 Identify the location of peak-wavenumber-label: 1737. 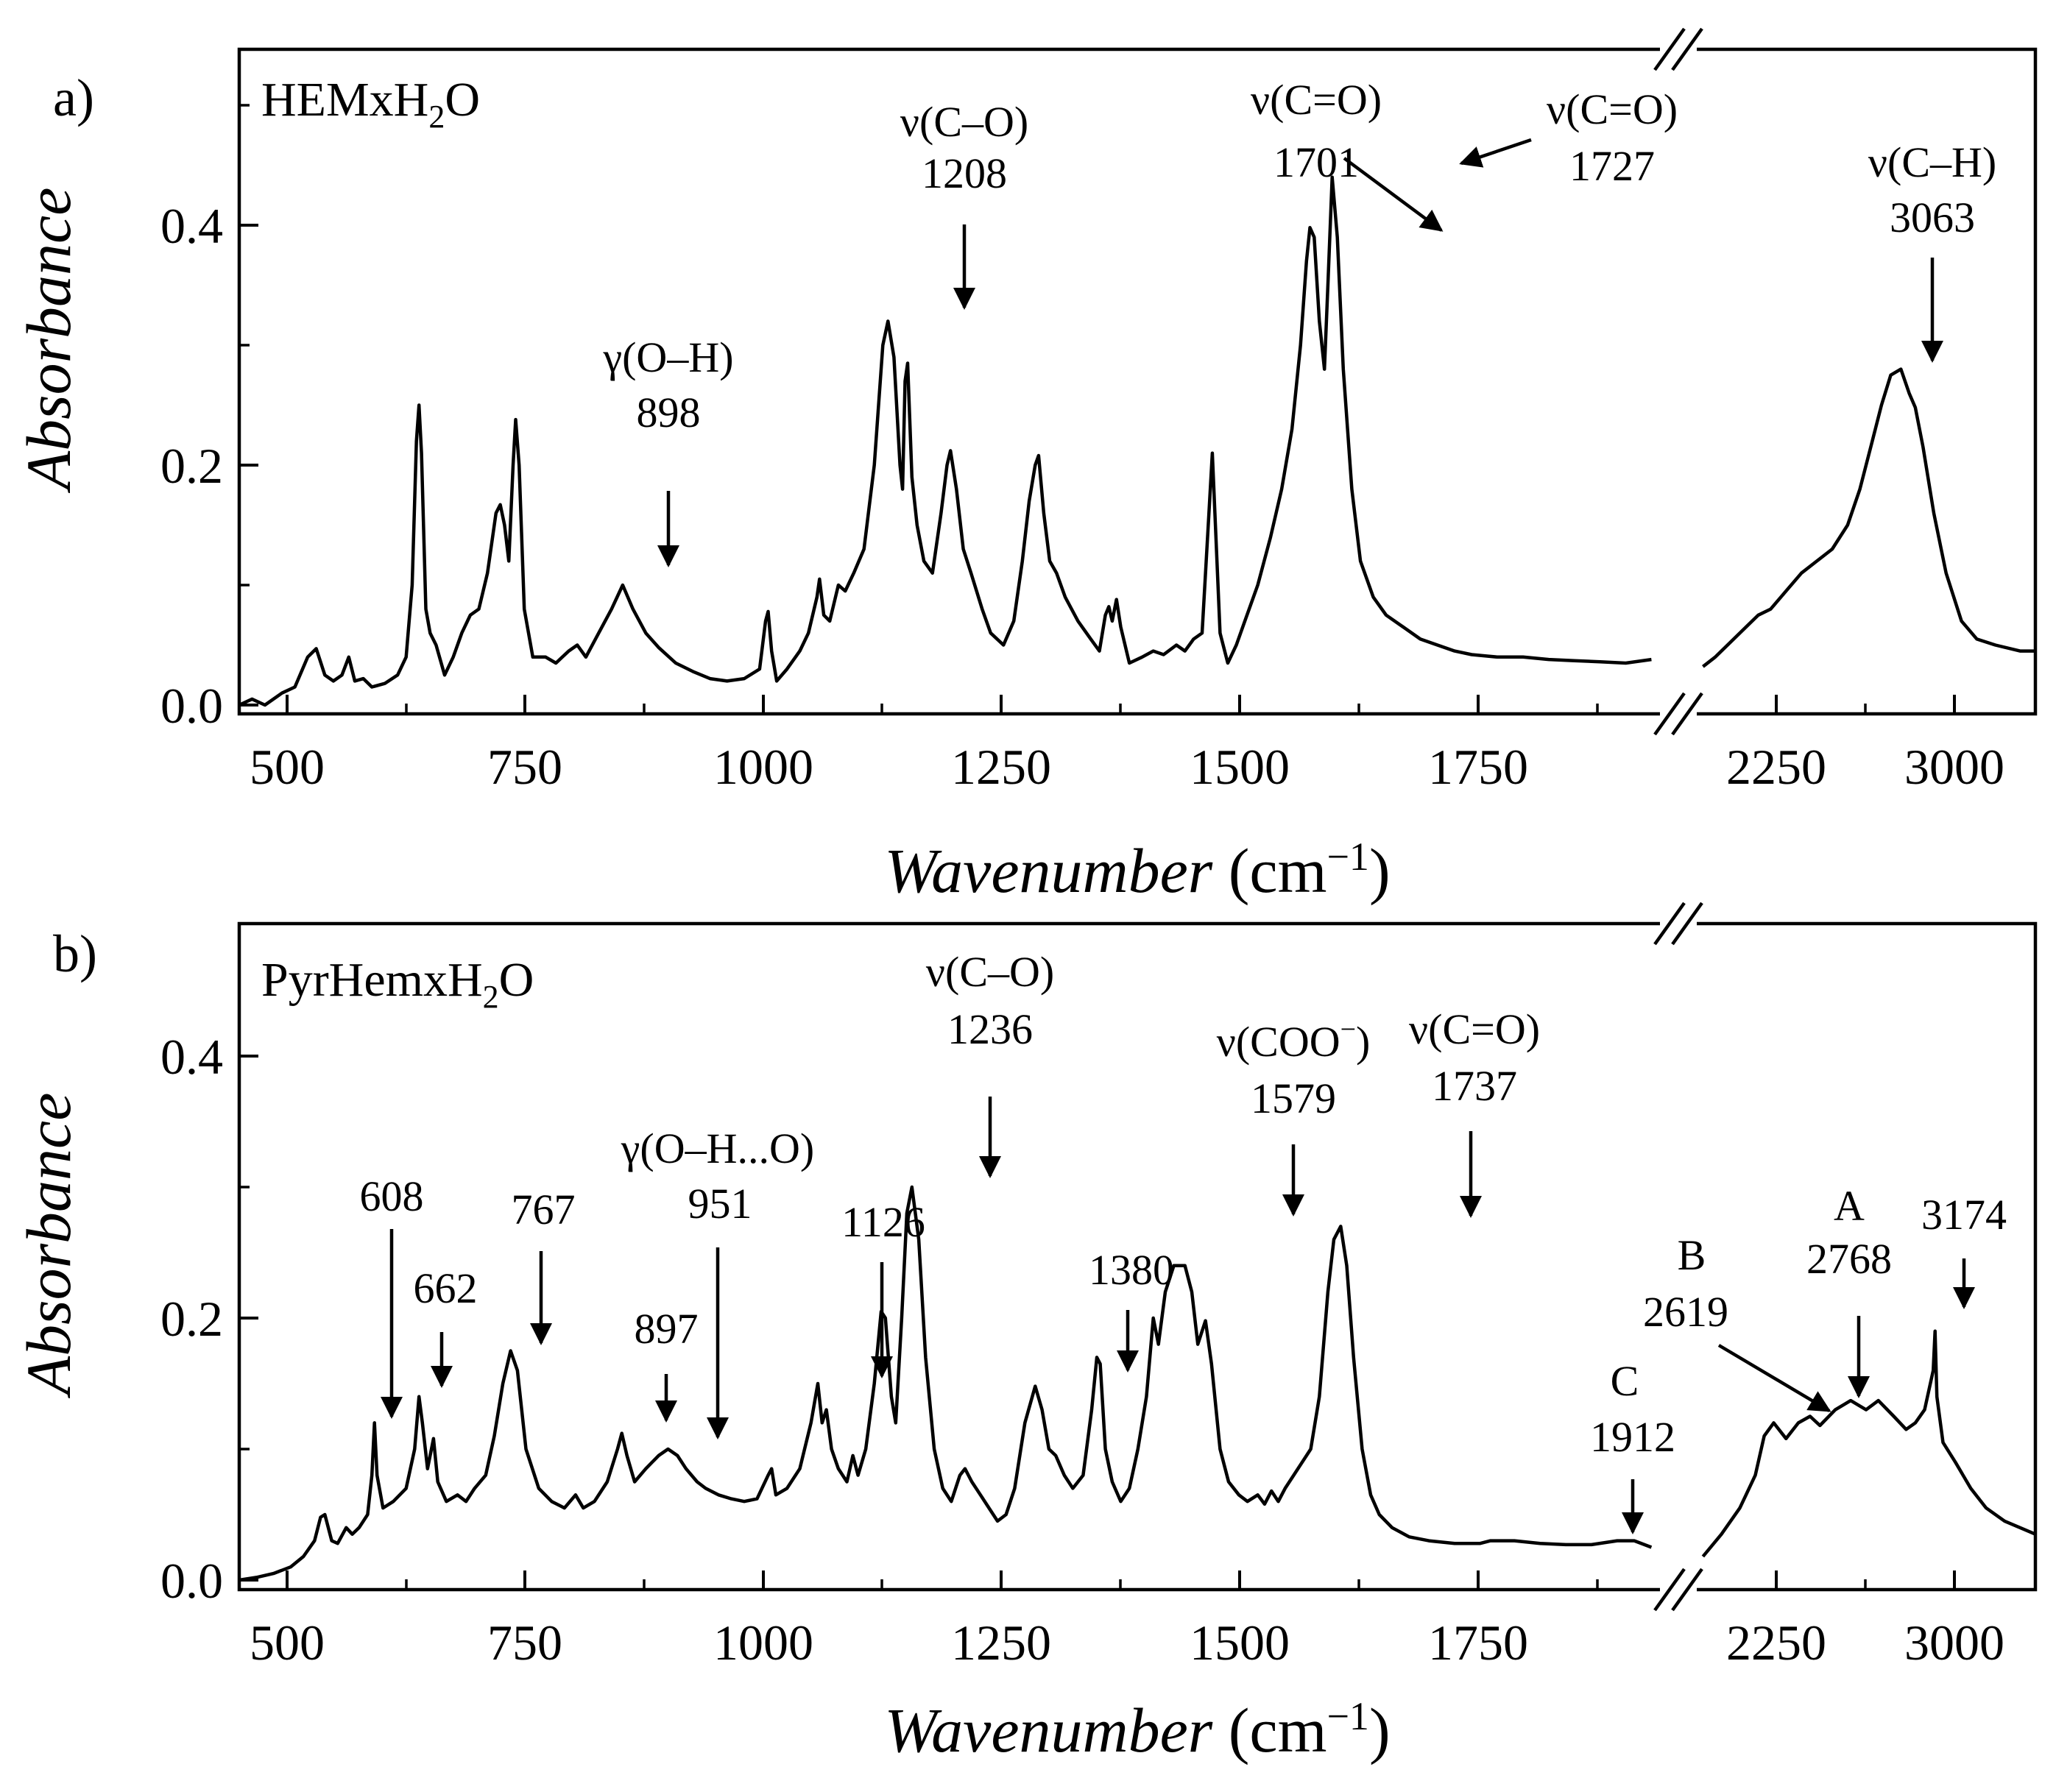
(1474, 1086).